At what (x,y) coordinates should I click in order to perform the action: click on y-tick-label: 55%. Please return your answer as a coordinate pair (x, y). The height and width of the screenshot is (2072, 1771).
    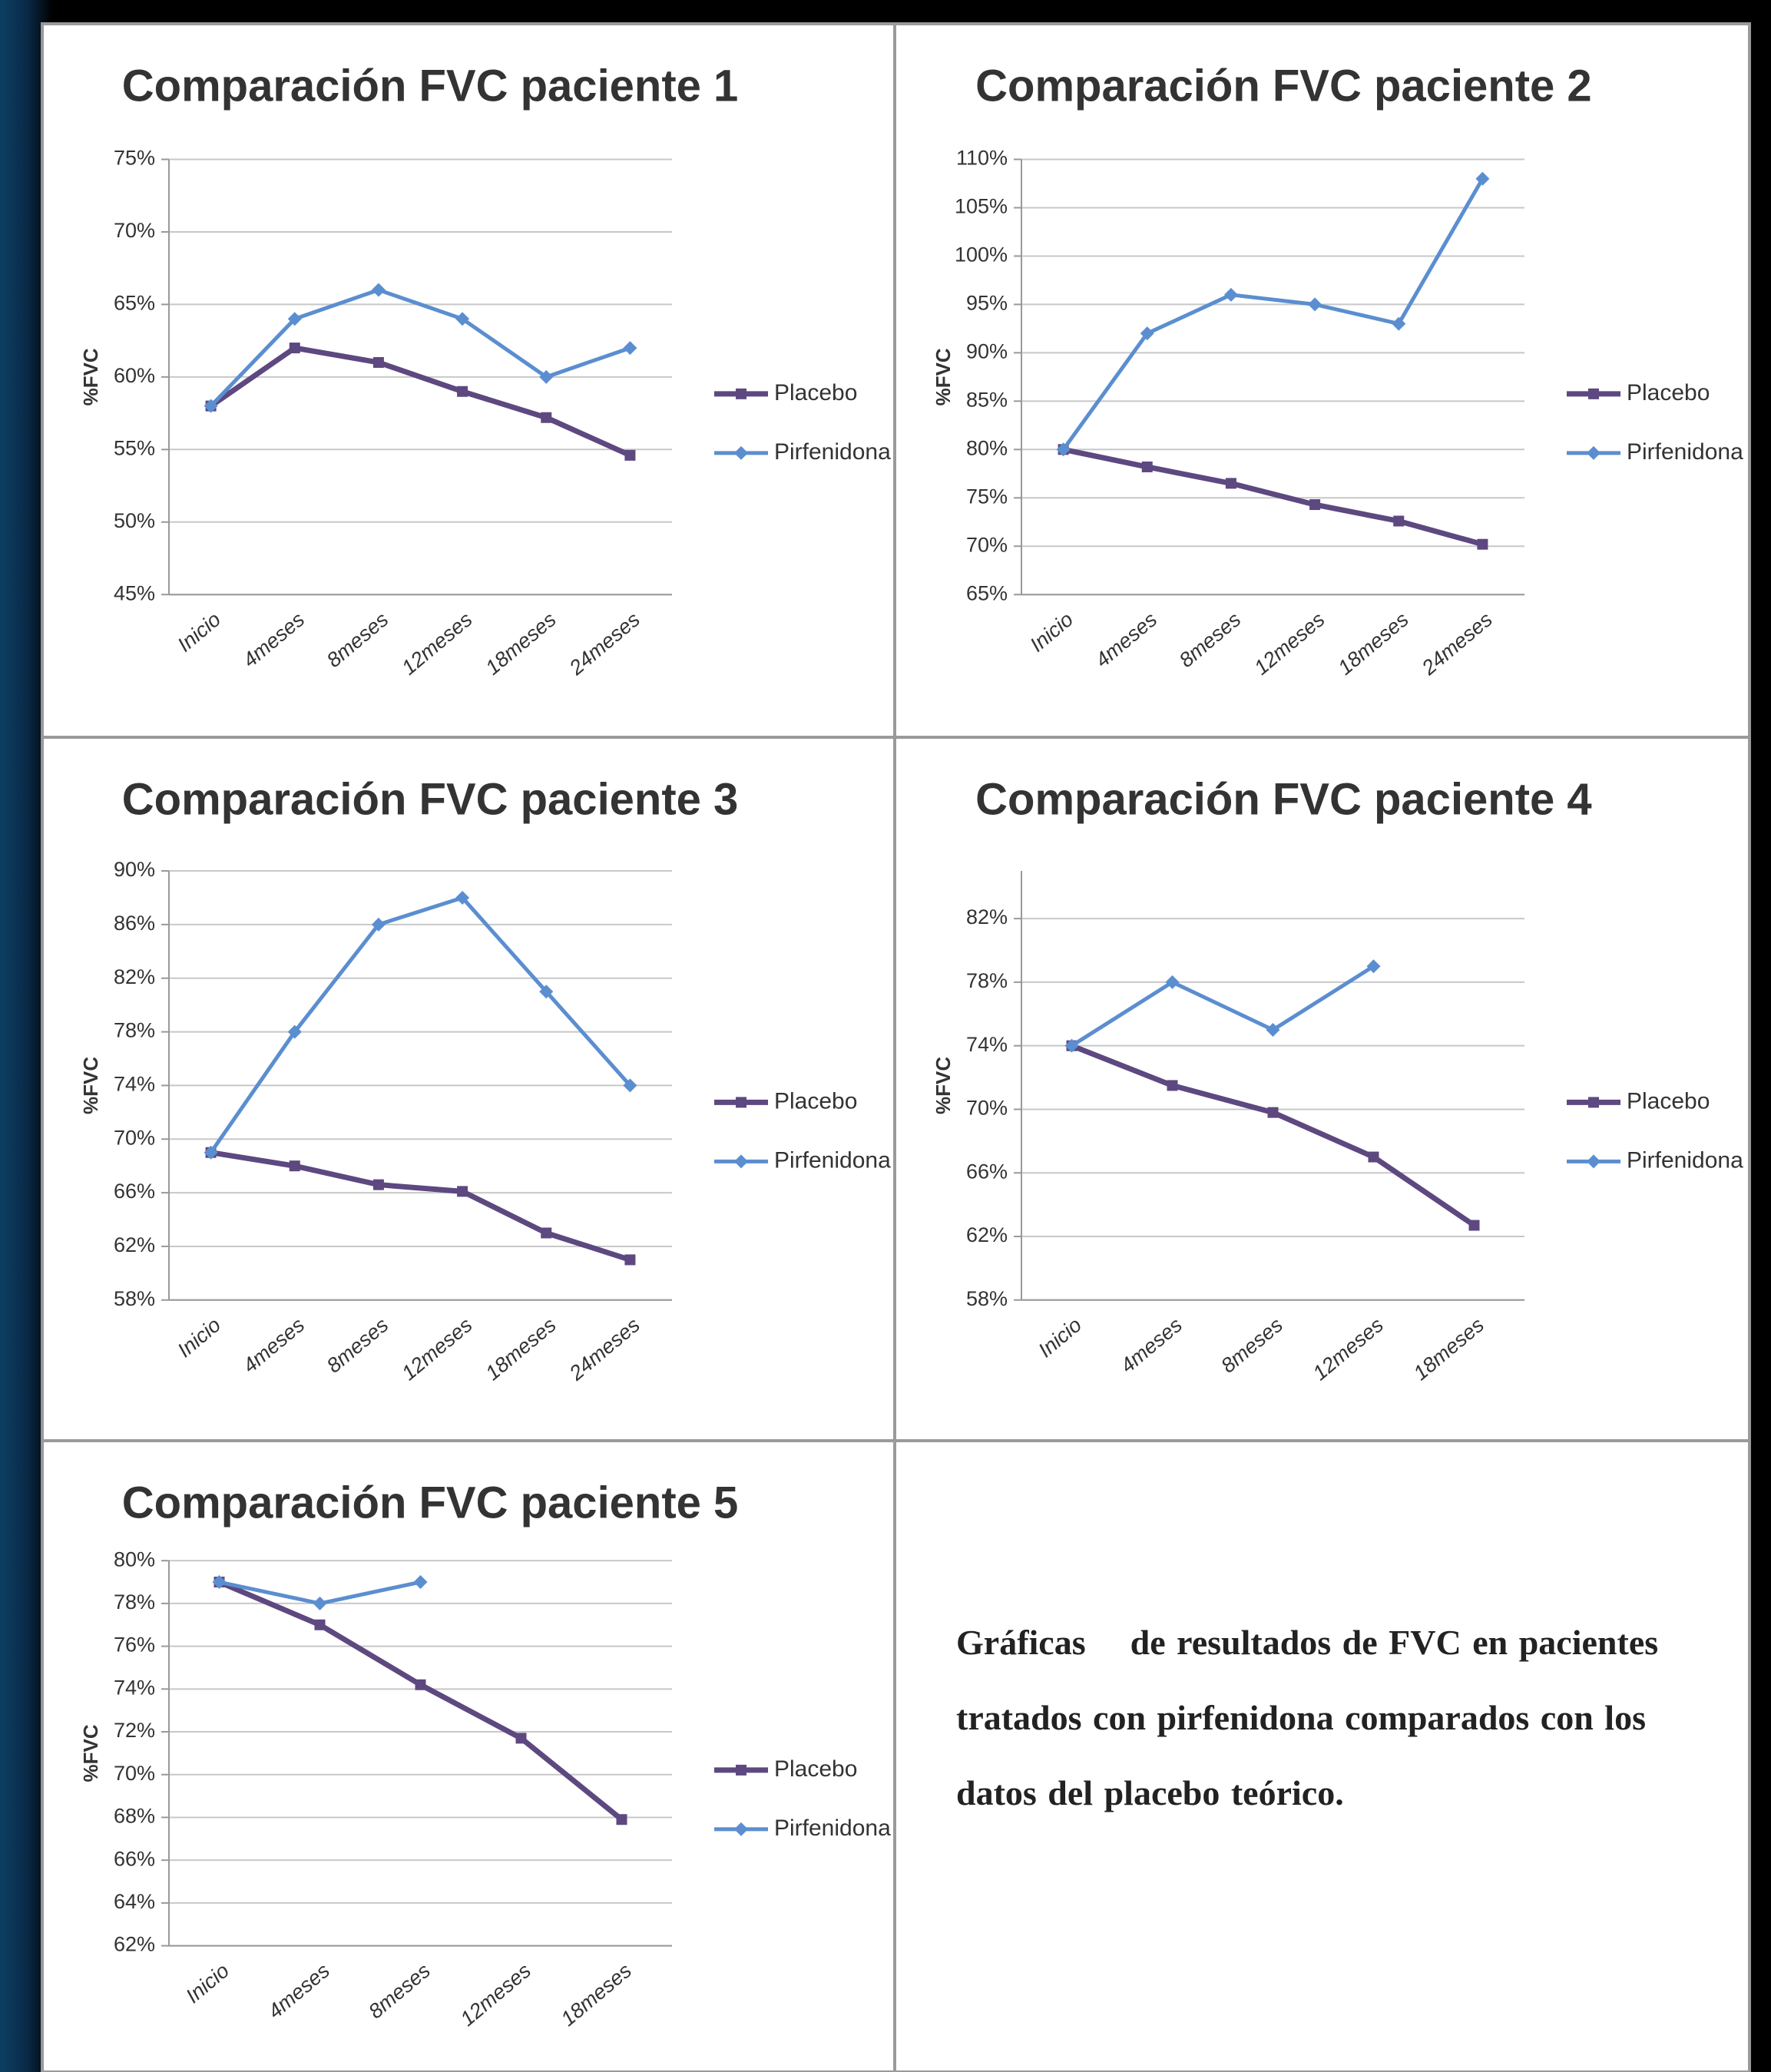
    Looking at the image, I should click on (134, 447).